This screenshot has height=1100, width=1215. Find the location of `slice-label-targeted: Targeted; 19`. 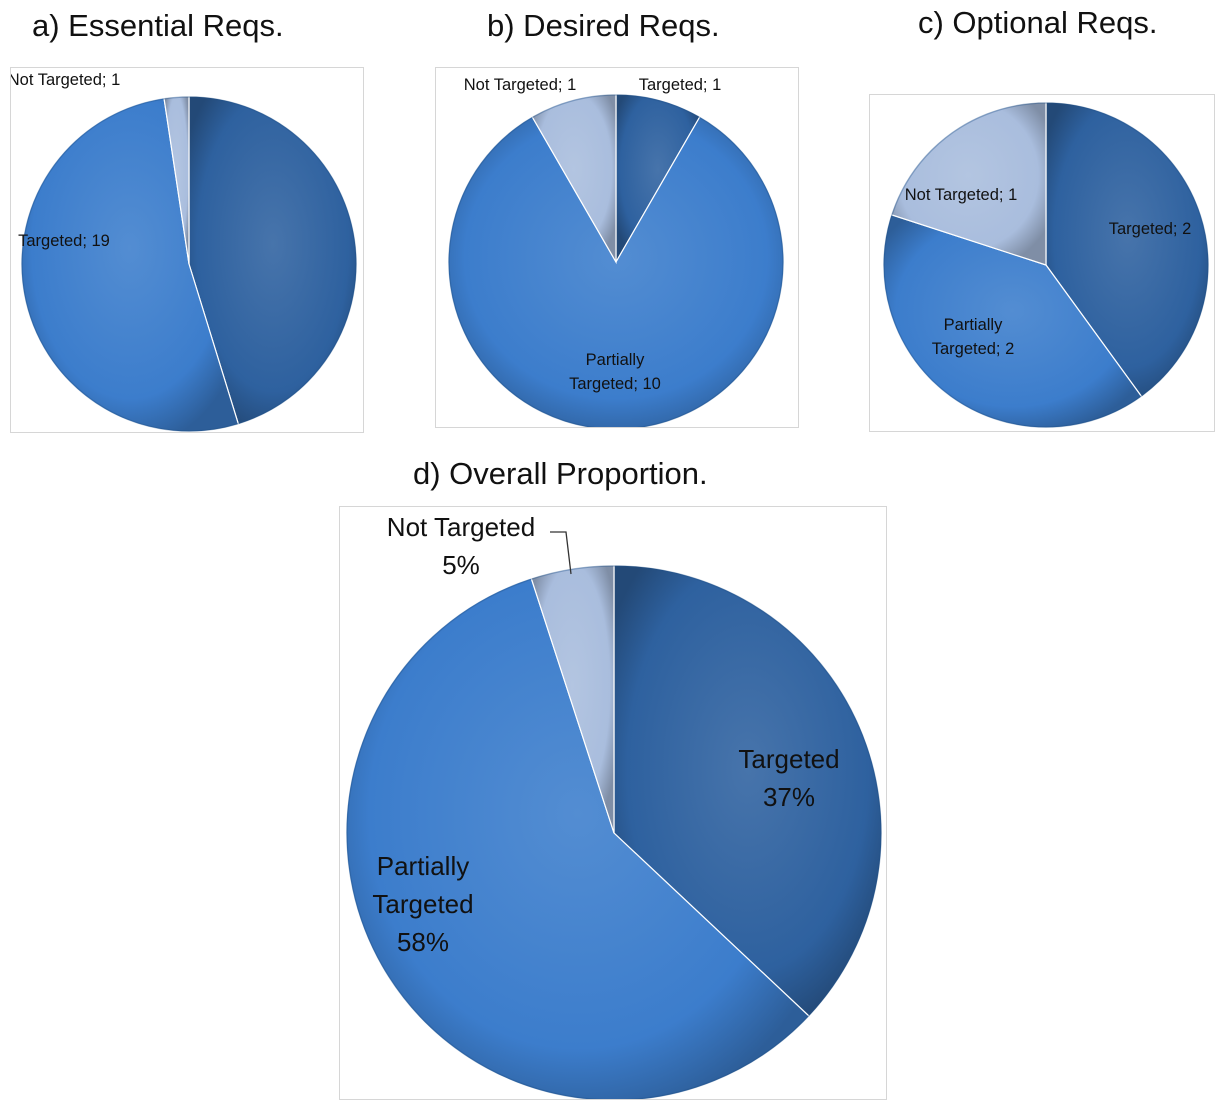

slice-label-targeted: Targeted; 19 is located at coordinates (64, 241).